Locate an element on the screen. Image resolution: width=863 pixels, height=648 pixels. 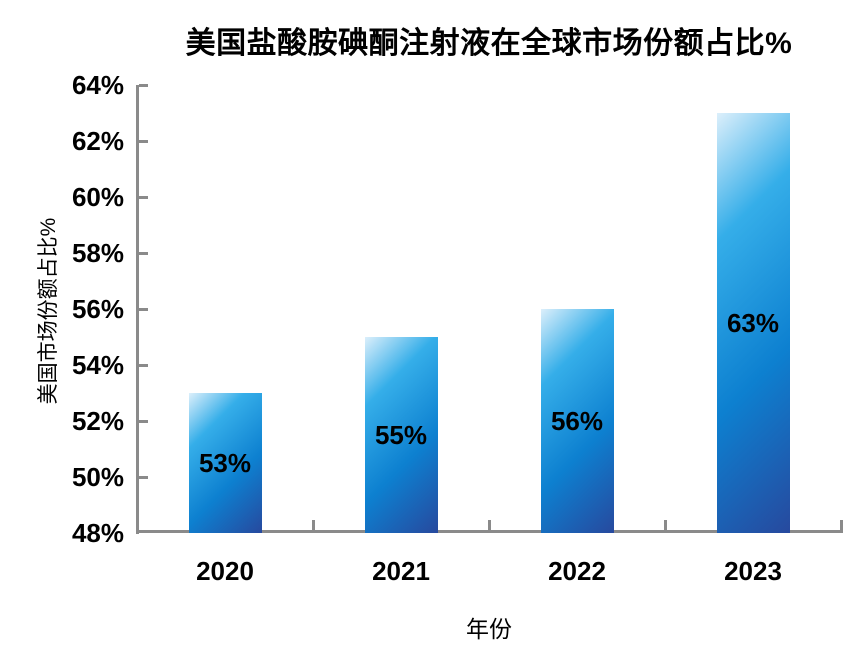
y-tick-label: 60% is located at coordinates (97, 197).